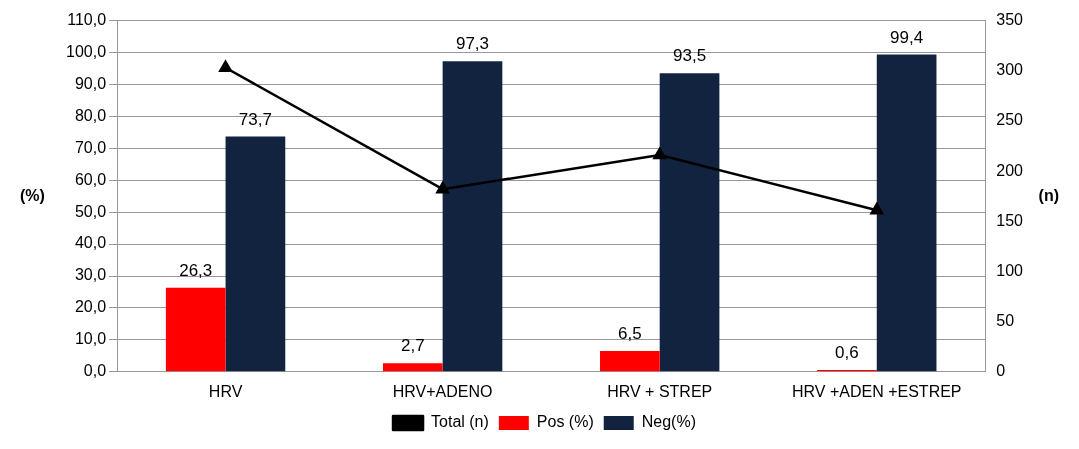  Describe the element at coordinates (1010, 170) in the screenshot. I see `y2-tick-label: 200` at that location.